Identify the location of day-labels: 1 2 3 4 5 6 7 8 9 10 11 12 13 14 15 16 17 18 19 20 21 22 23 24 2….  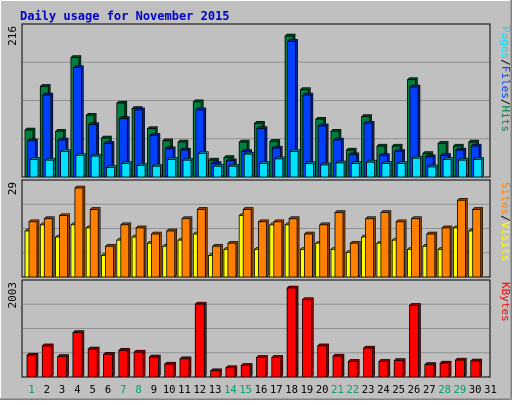
(262, 390).